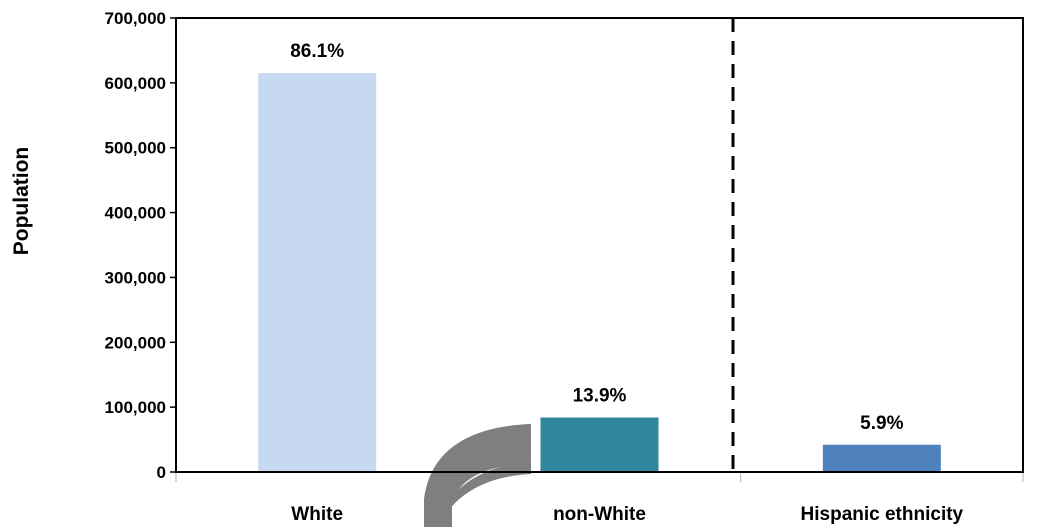  Describe the element at coordinates (599, 477) in the screenshot. I see `x-axis-ticks` at that location.